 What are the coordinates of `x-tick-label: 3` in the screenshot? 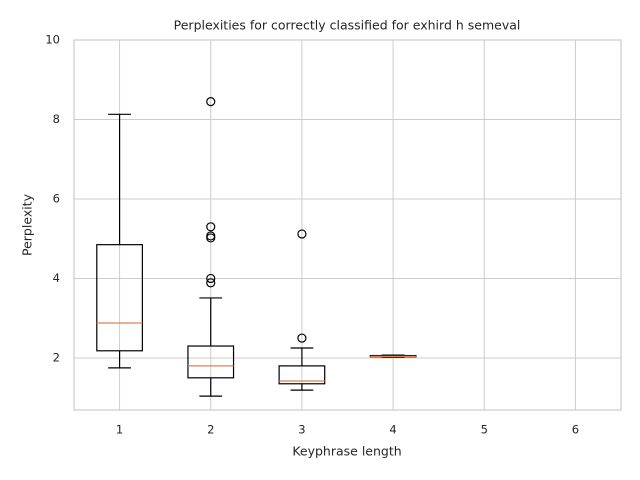 It's located at (301, 430).